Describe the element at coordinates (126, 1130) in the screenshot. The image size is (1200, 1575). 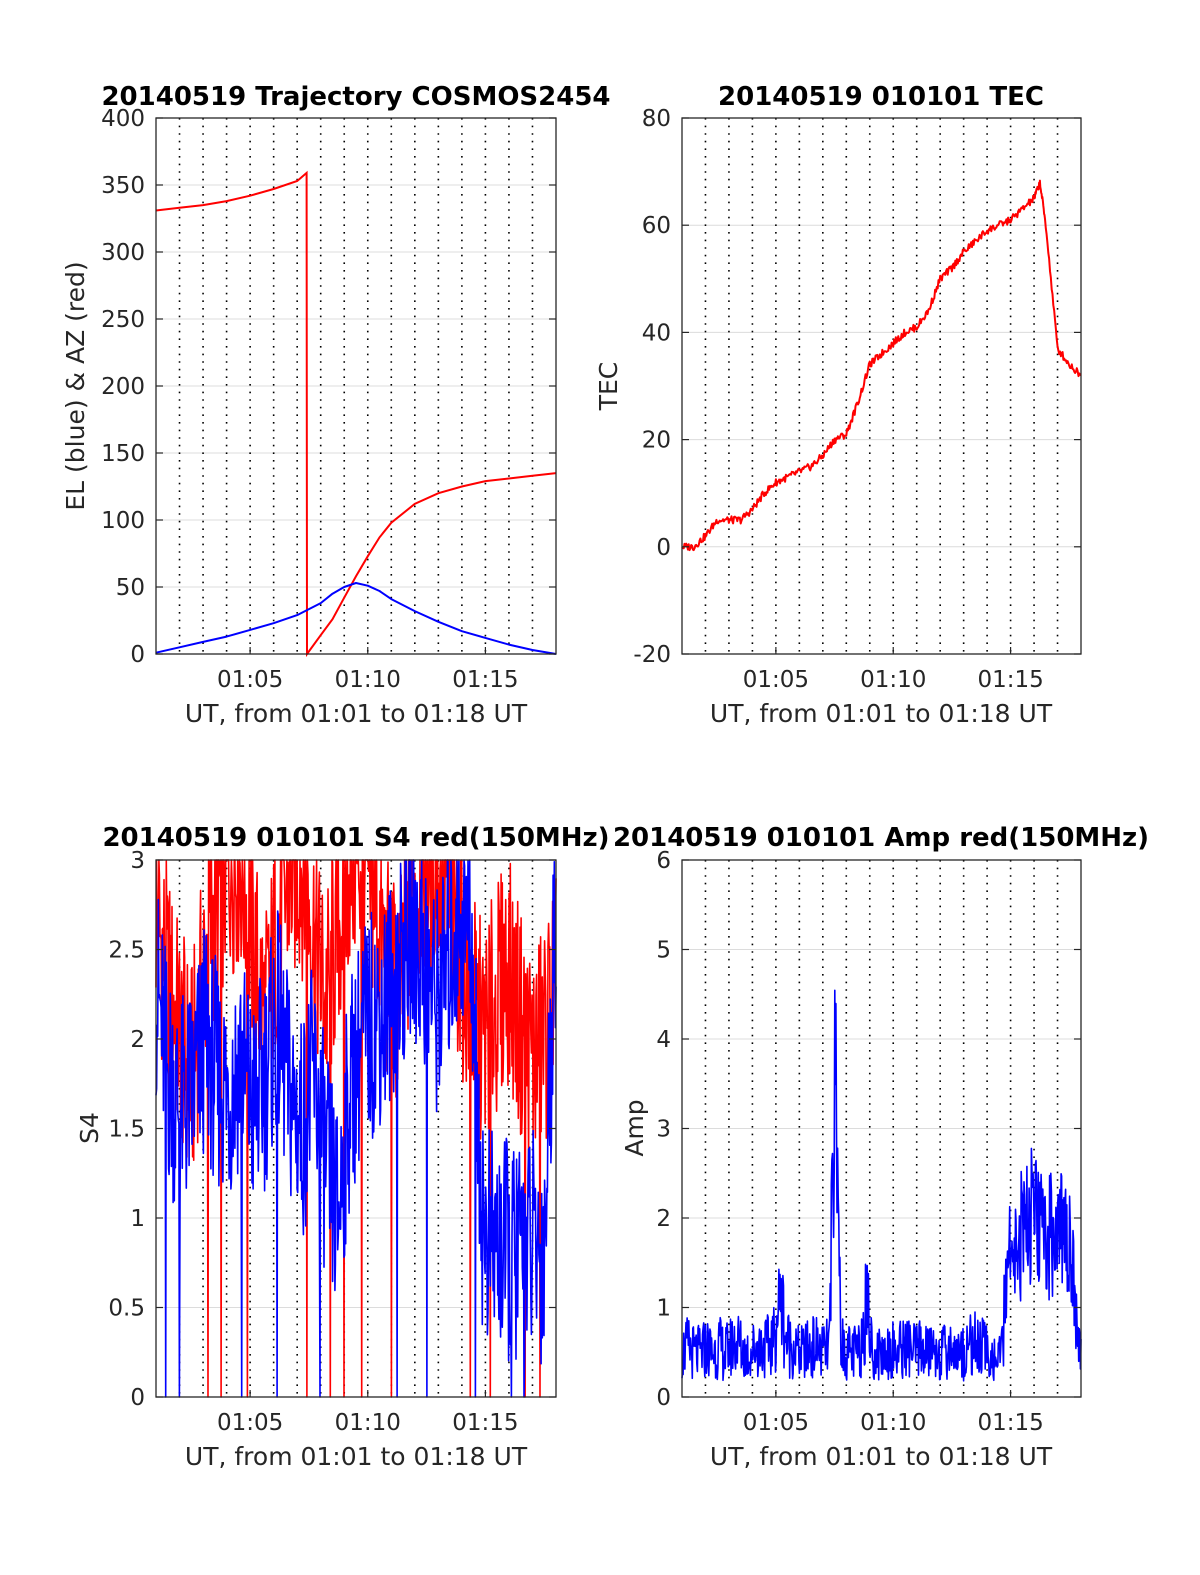
I see `s4-ytick-label: 1.5` at that location.